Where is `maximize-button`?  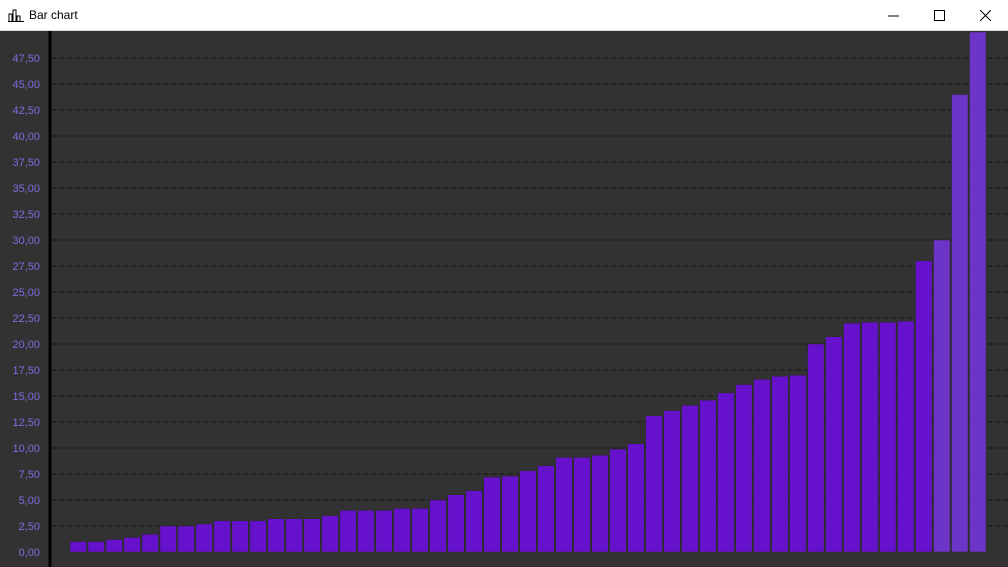
maximize-button is located at coordinates (939, 15).